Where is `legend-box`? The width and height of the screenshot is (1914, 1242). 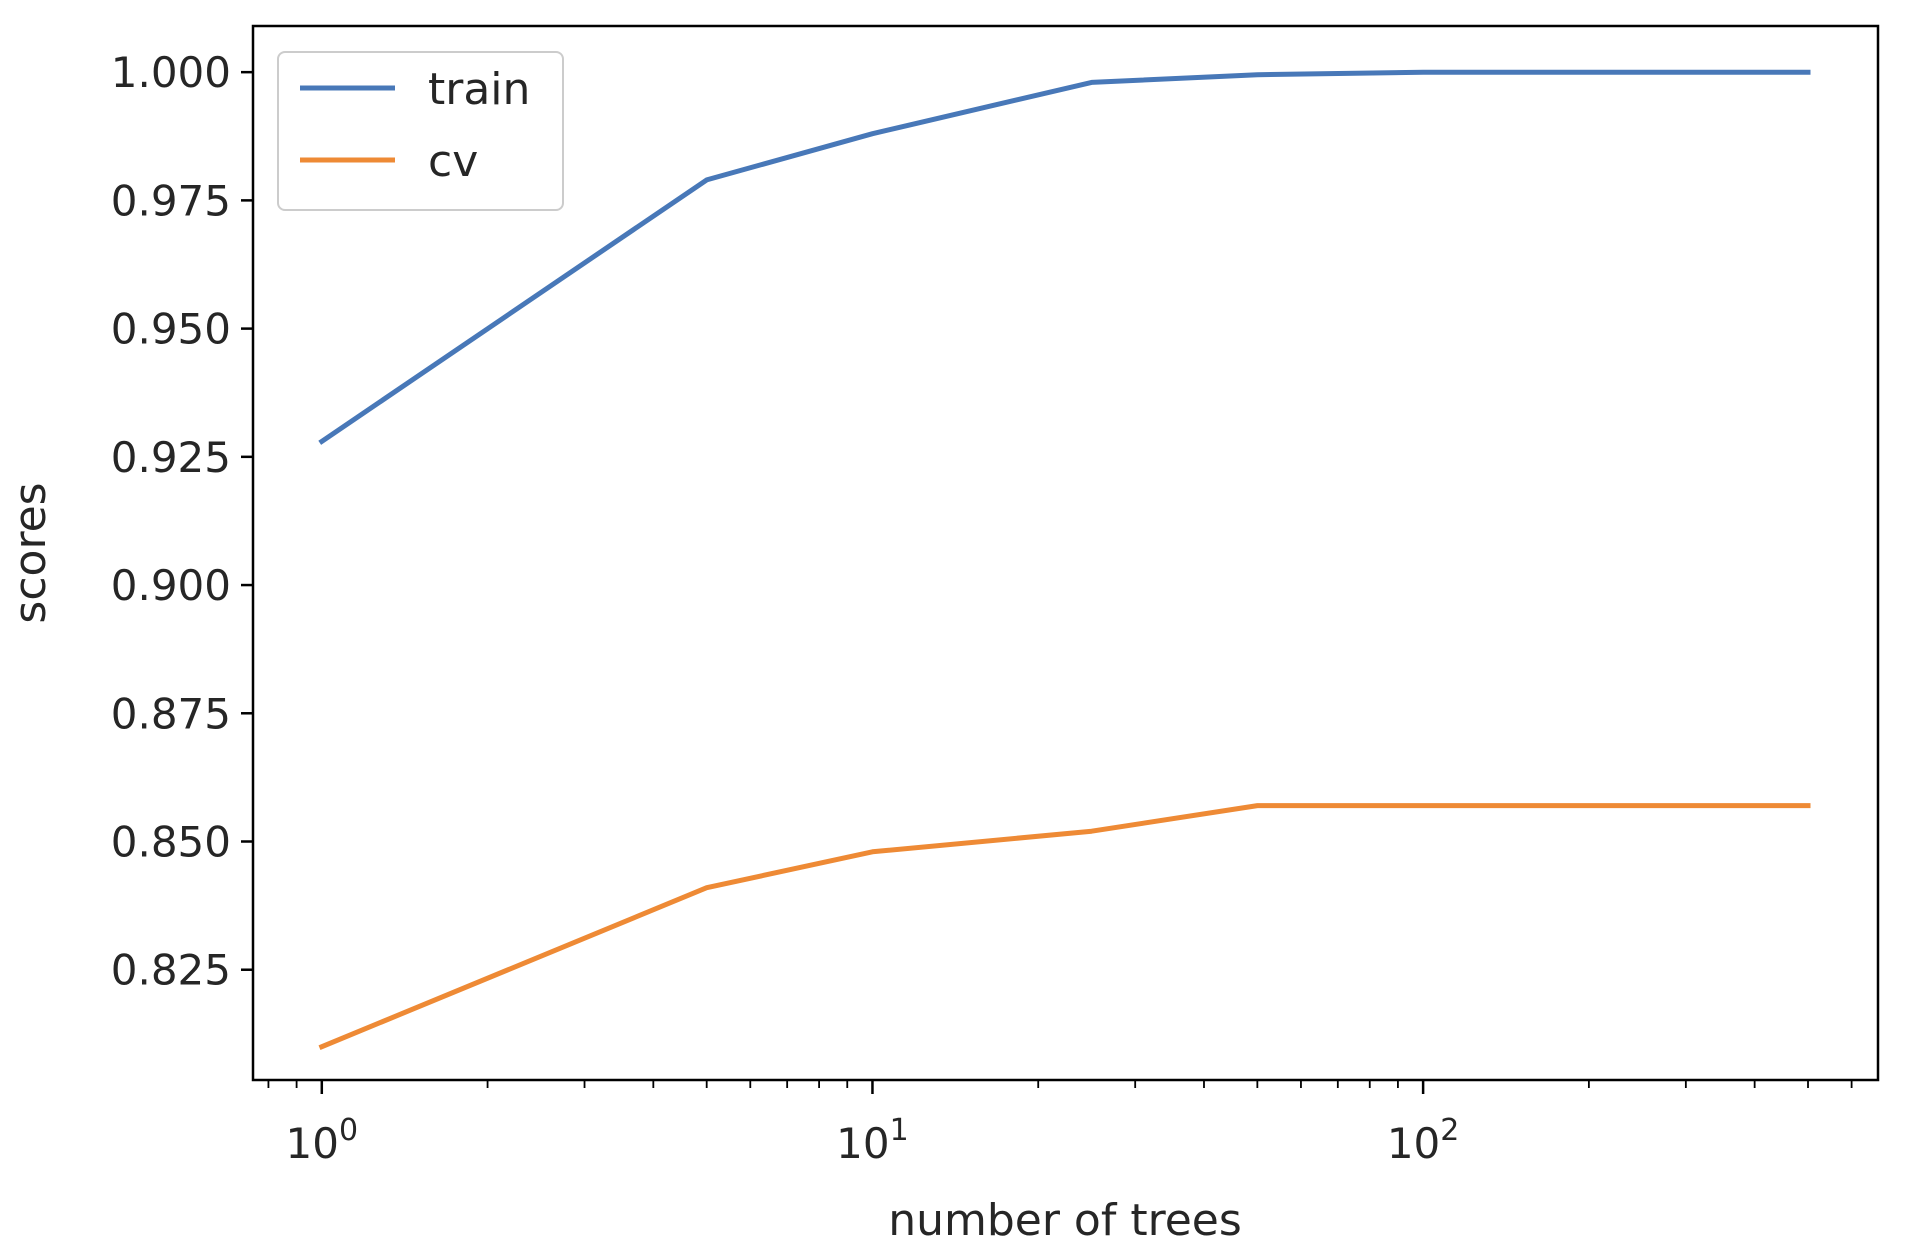
legend-box is located at coordinates (420, 131).